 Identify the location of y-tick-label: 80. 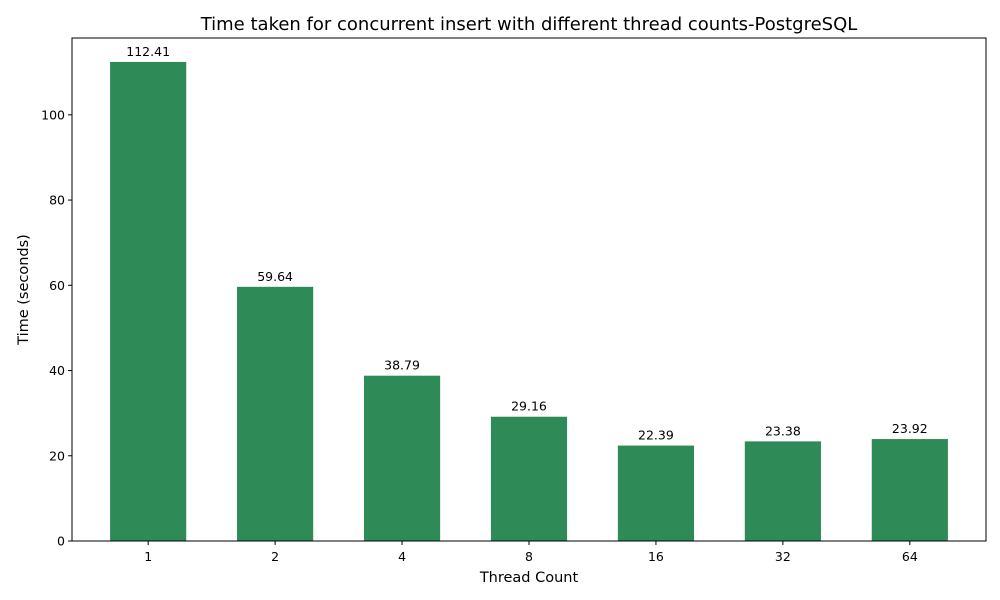
(57, 200).